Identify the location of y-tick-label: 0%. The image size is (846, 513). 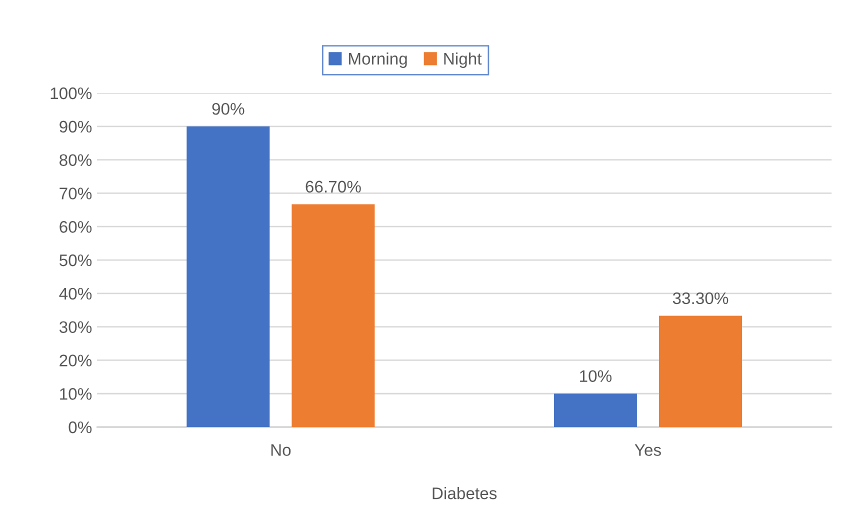
(80, 427).